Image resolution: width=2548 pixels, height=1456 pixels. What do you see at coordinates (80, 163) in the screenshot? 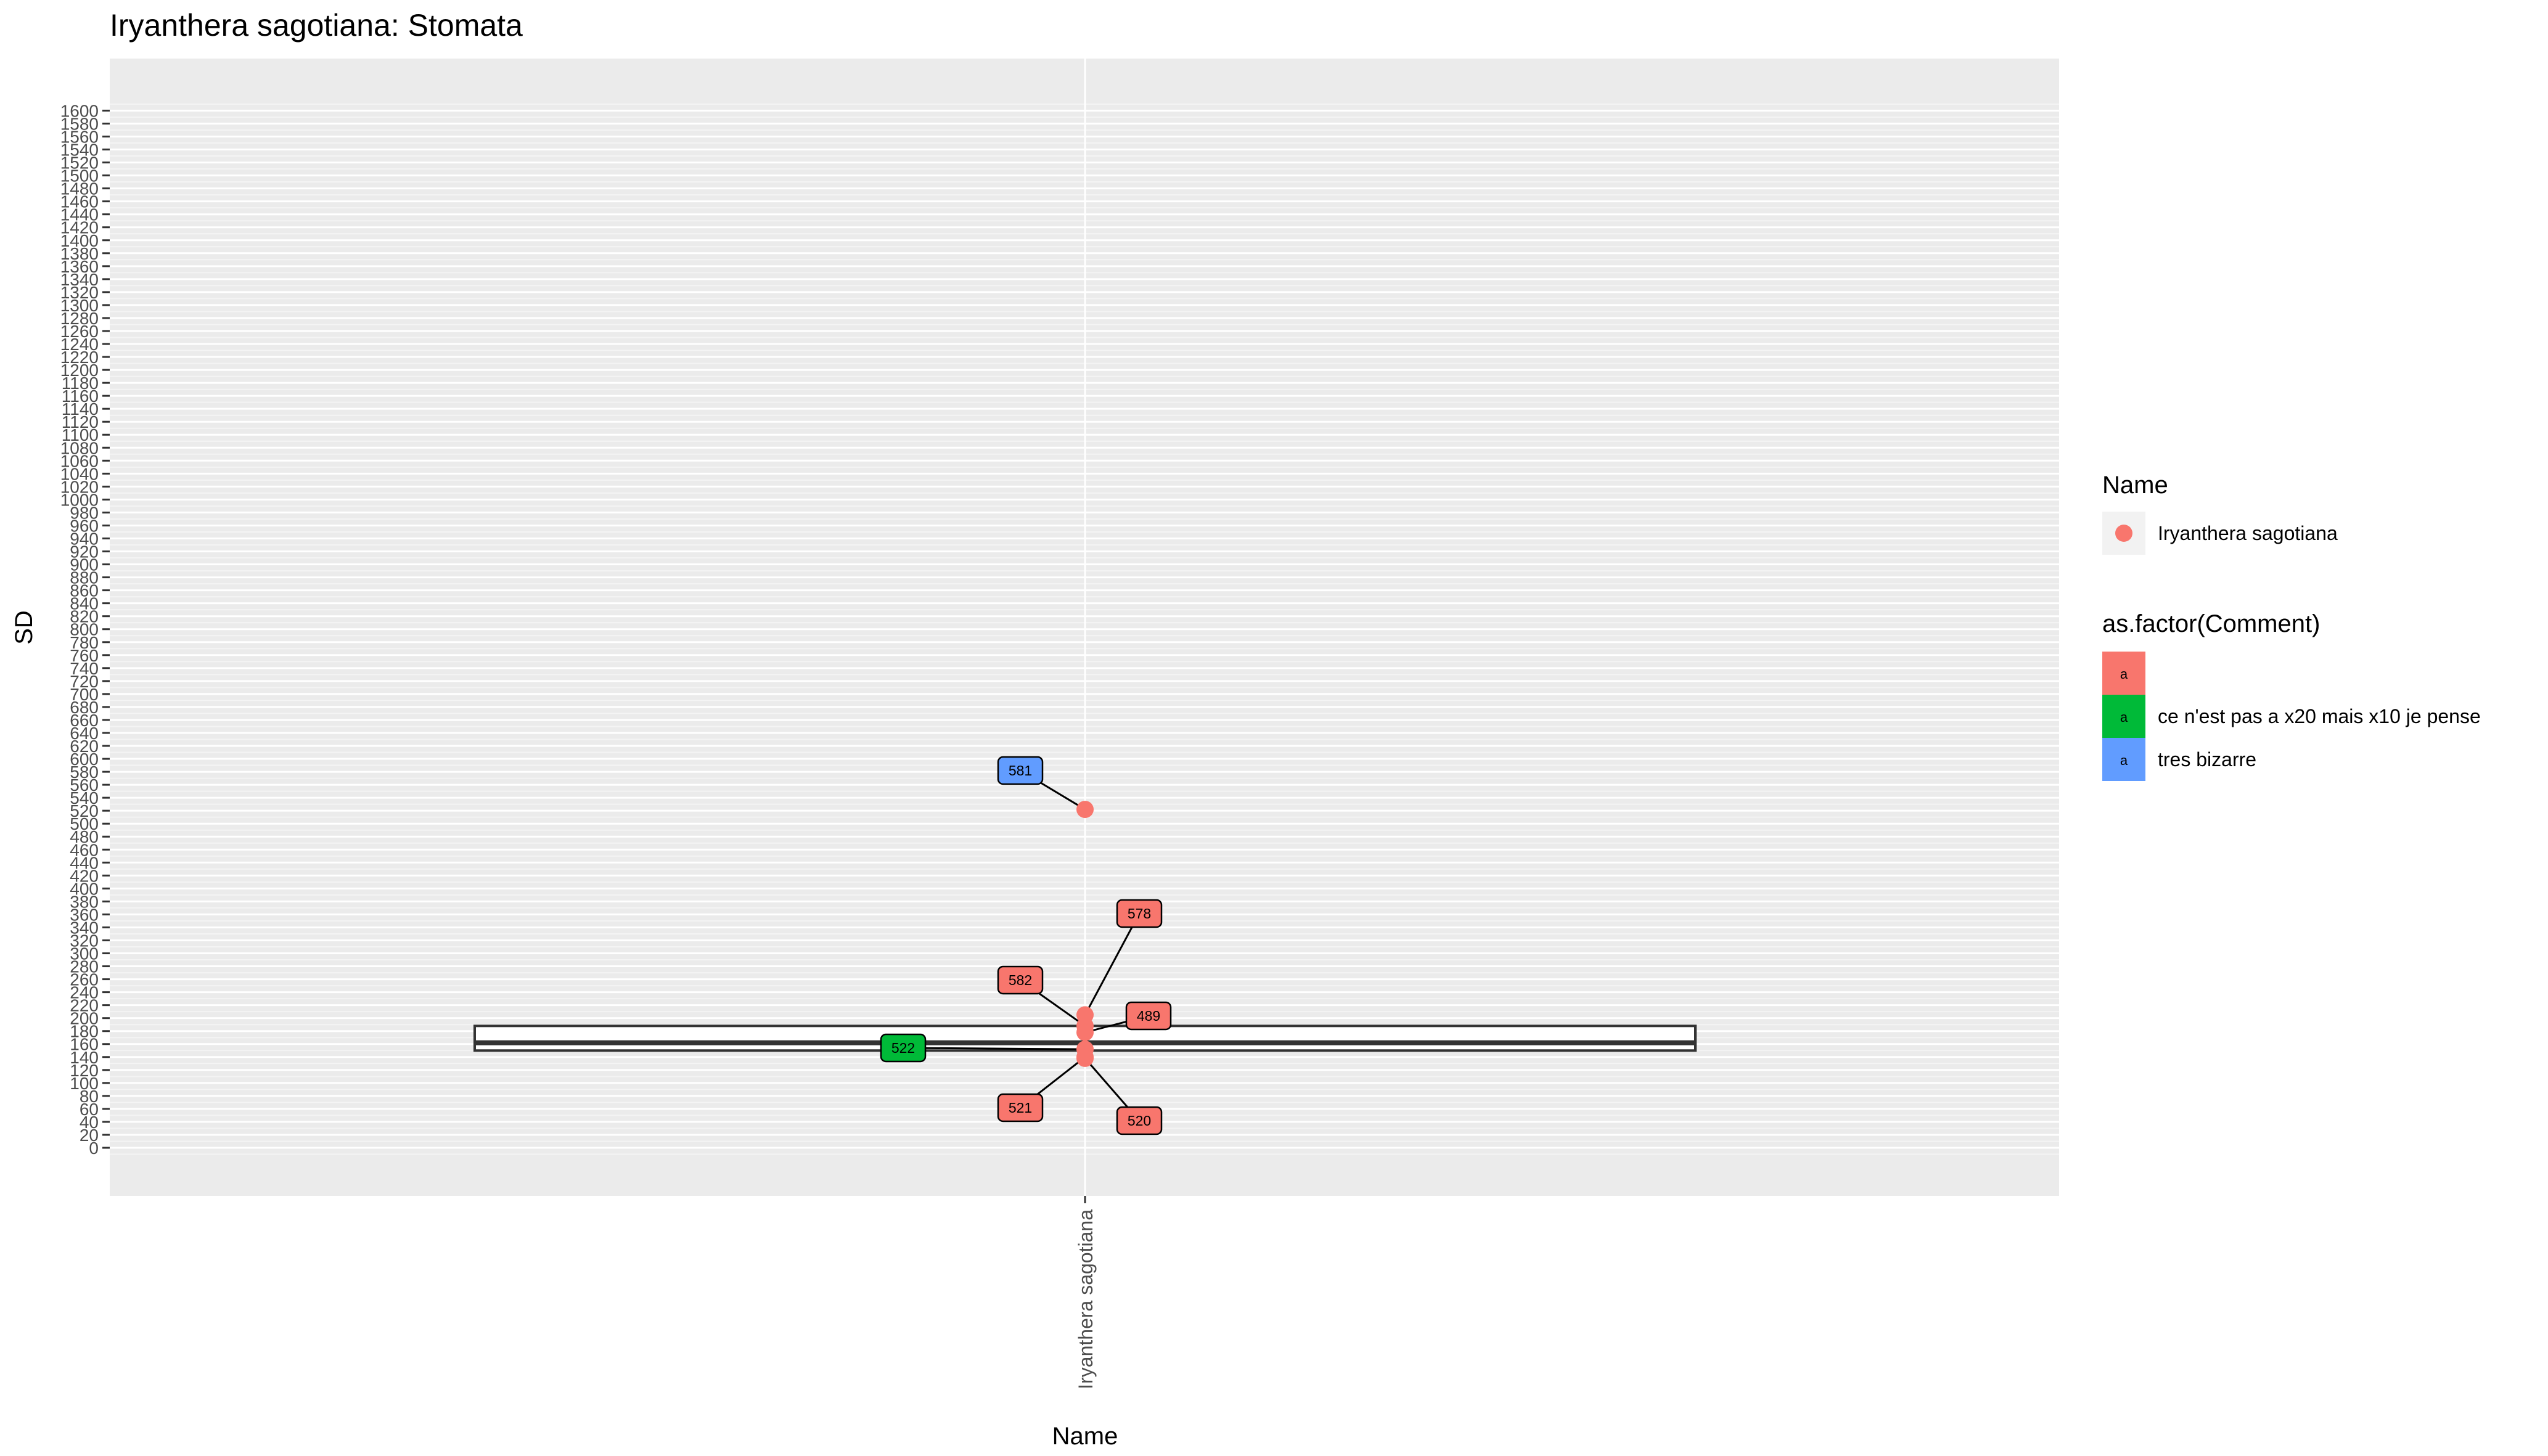
I see `y-tick-label: 1520` at bounding box center [80, 163].